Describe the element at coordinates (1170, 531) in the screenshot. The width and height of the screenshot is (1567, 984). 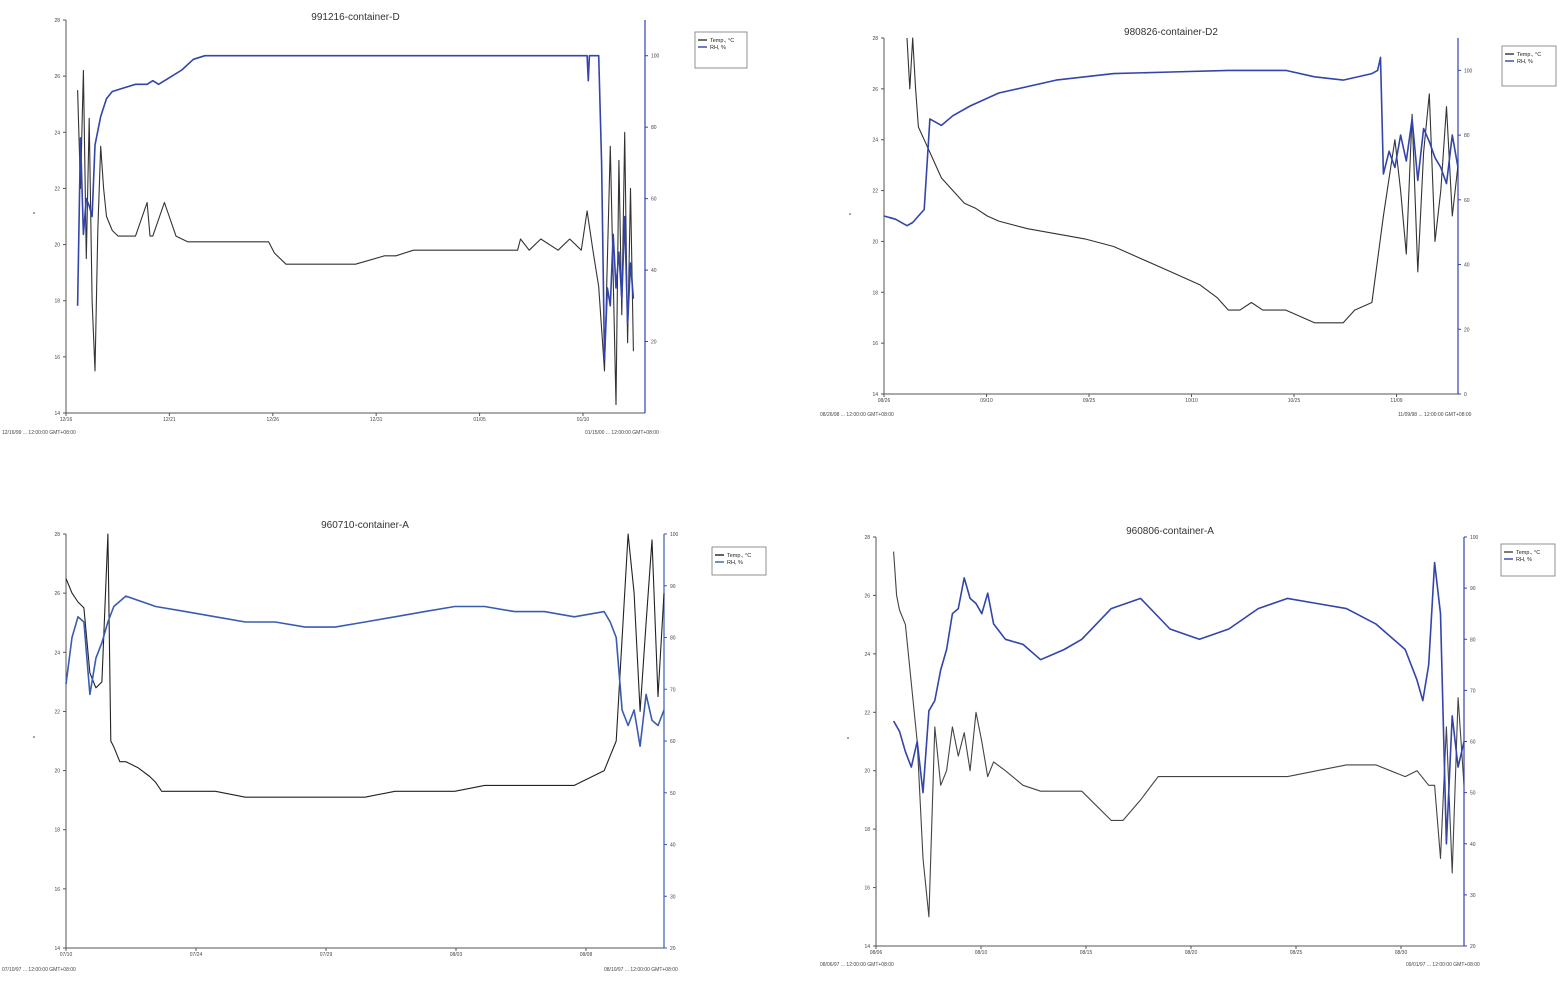
I see `chart-title: 960806-container-A` at that location.